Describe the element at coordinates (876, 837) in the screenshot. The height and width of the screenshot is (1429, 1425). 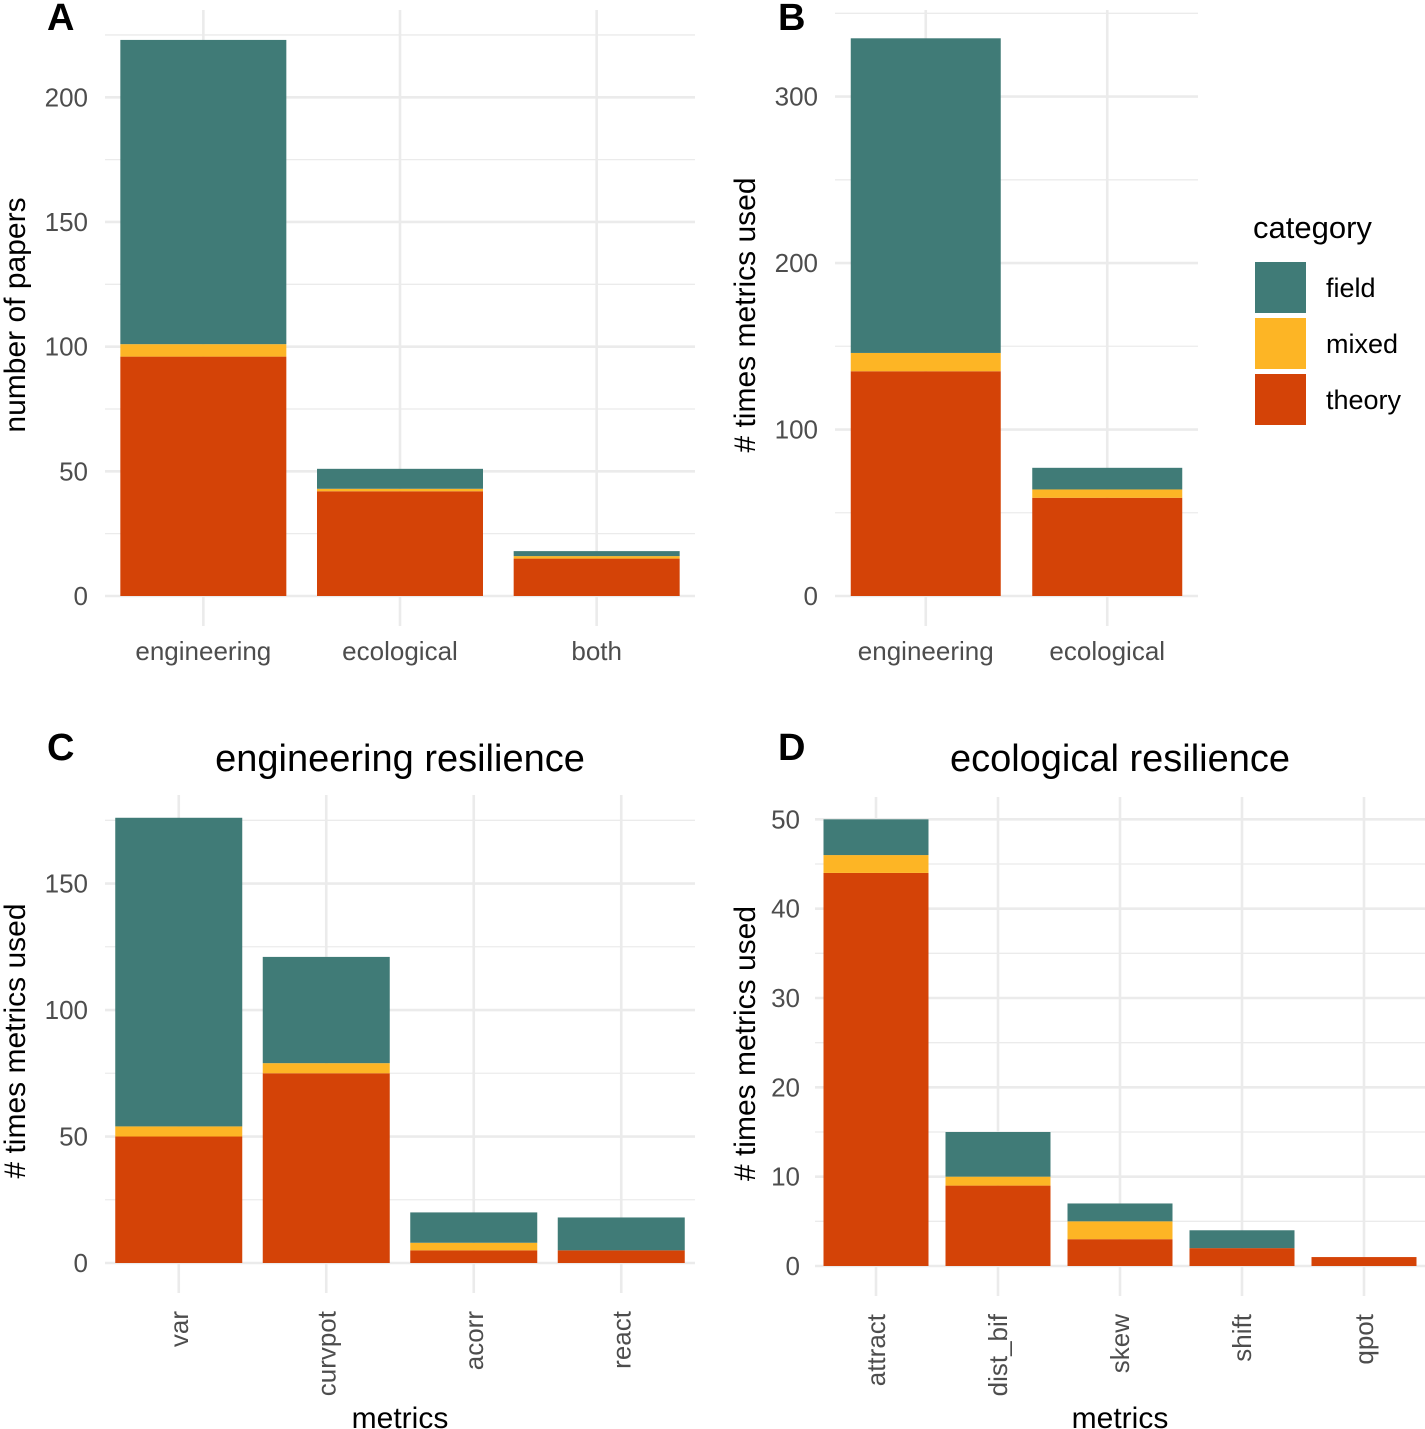
I see `bar-field-attract` at that location.